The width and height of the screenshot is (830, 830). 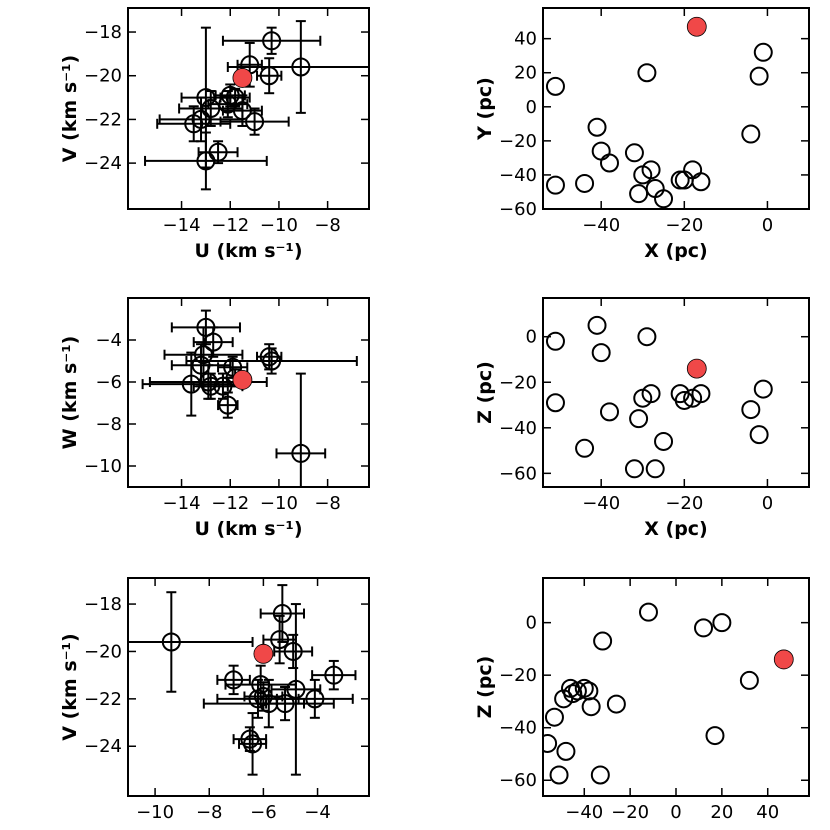 What do you see at coordinates (676, 687) in the screenshot?
I see `plot-frame-yz` at bounding box center [676, 687].